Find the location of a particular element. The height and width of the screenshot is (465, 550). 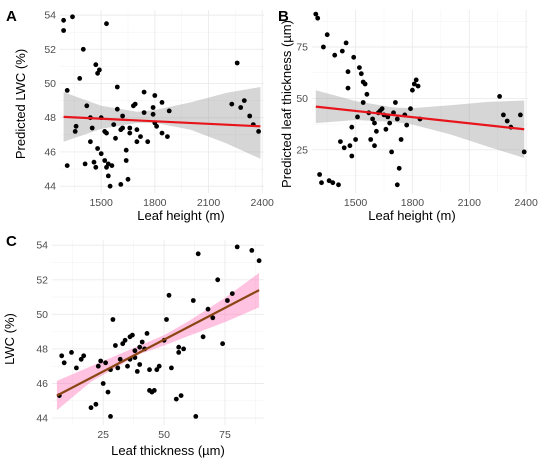

panel-c-x-tick-label: 50 is located at coordinates (164, 435).